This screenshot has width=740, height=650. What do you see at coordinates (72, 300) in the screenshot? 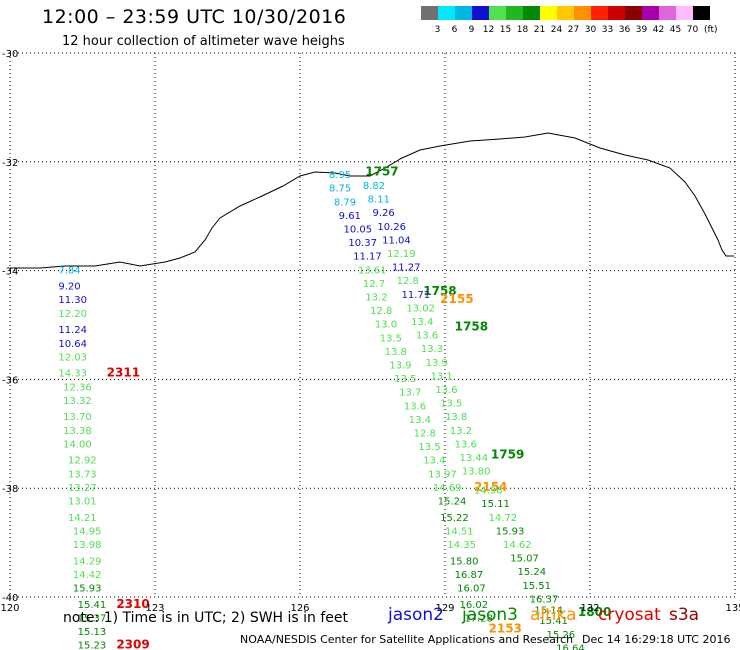
I see `wave-height-value: 11.30` at bounding box center [72, 300].